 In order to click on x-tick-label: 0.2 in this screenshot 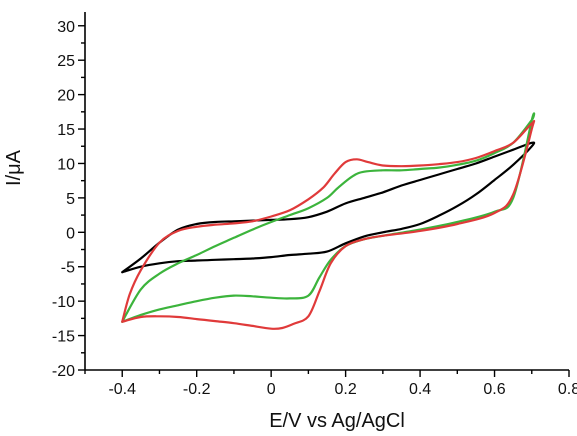, I will do `click(345, 389)`.